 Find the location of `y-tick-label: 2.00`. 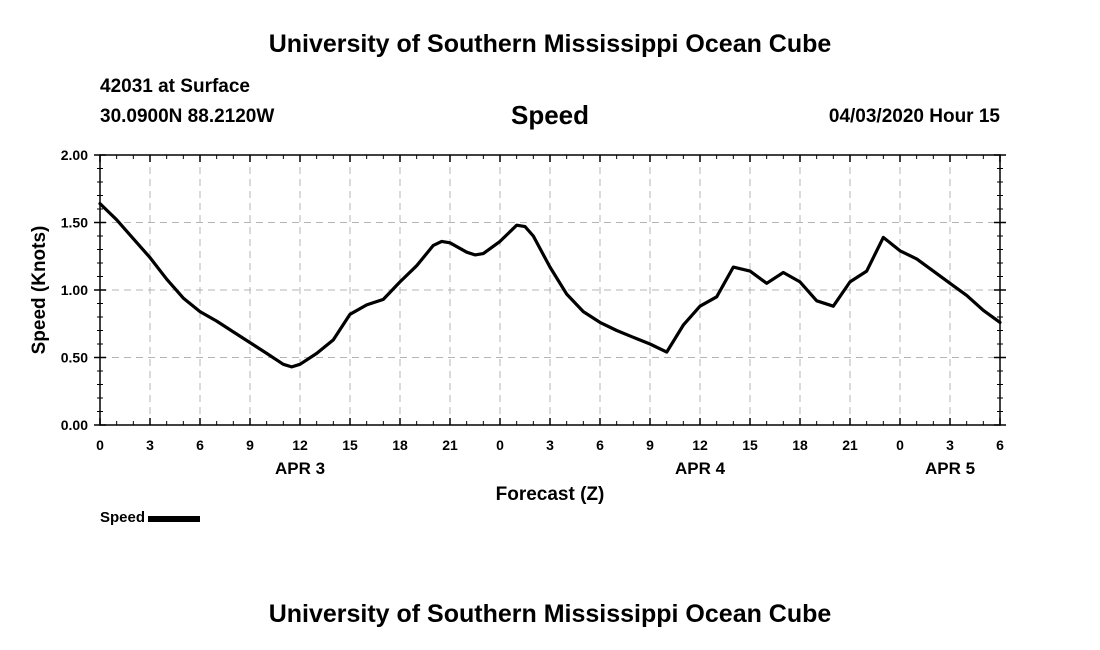

y-tick-label: 2.00 is located at coordinates (74, 155).